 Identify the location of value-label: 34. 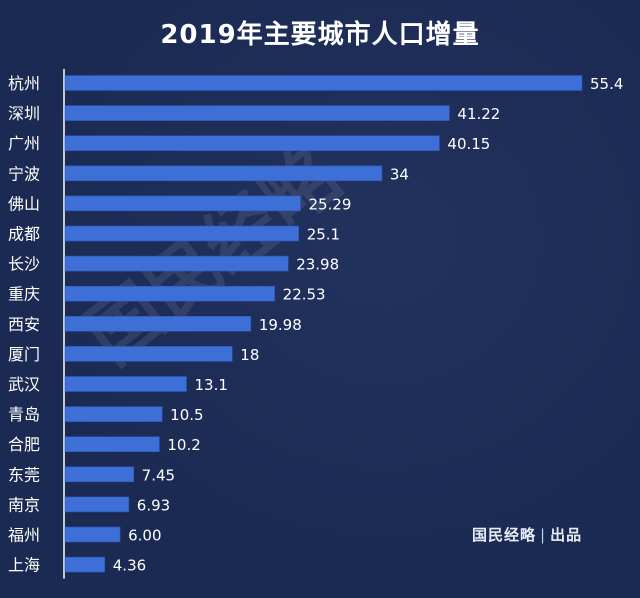
(399, 174).